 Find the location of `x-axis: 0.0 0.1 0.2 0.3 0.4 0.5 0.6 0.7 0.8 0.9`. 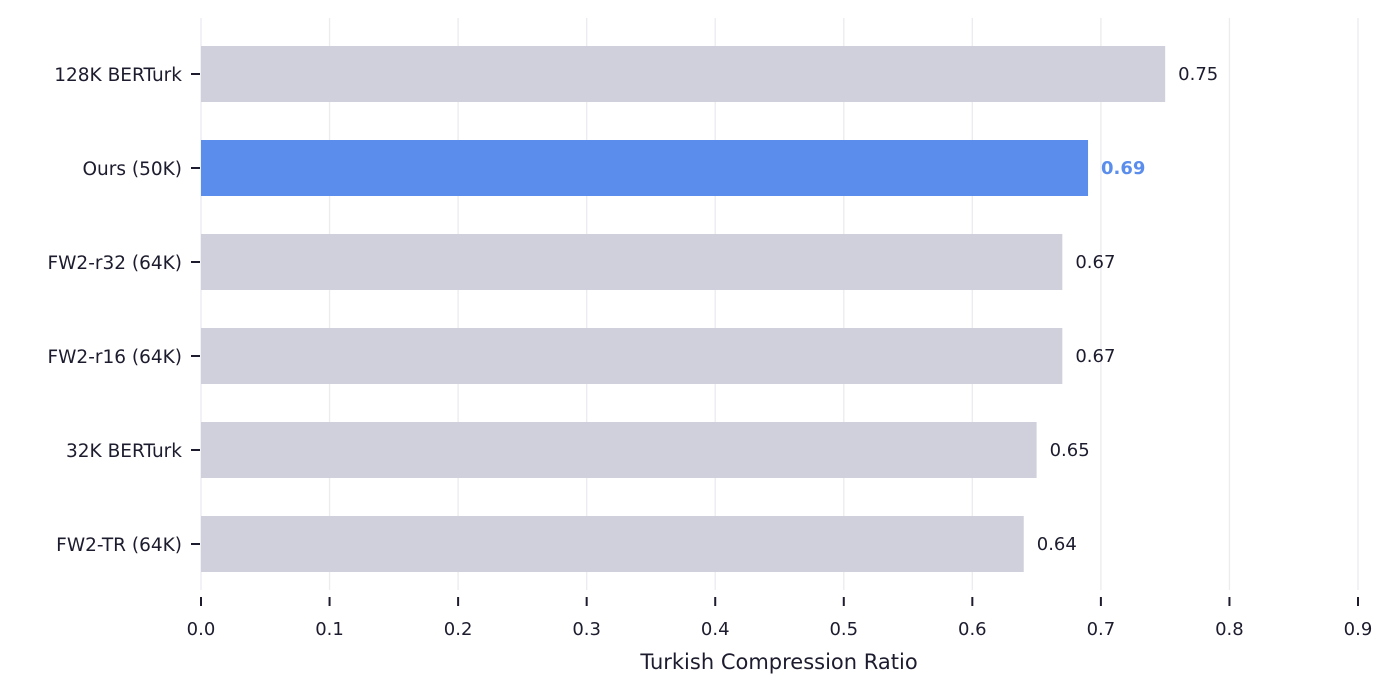

x-axis: 0.0 0.1 0.2 0.3 0.4 0.5 0.6 0.7 0.8 0.9 is located at coordinates (780, 618).